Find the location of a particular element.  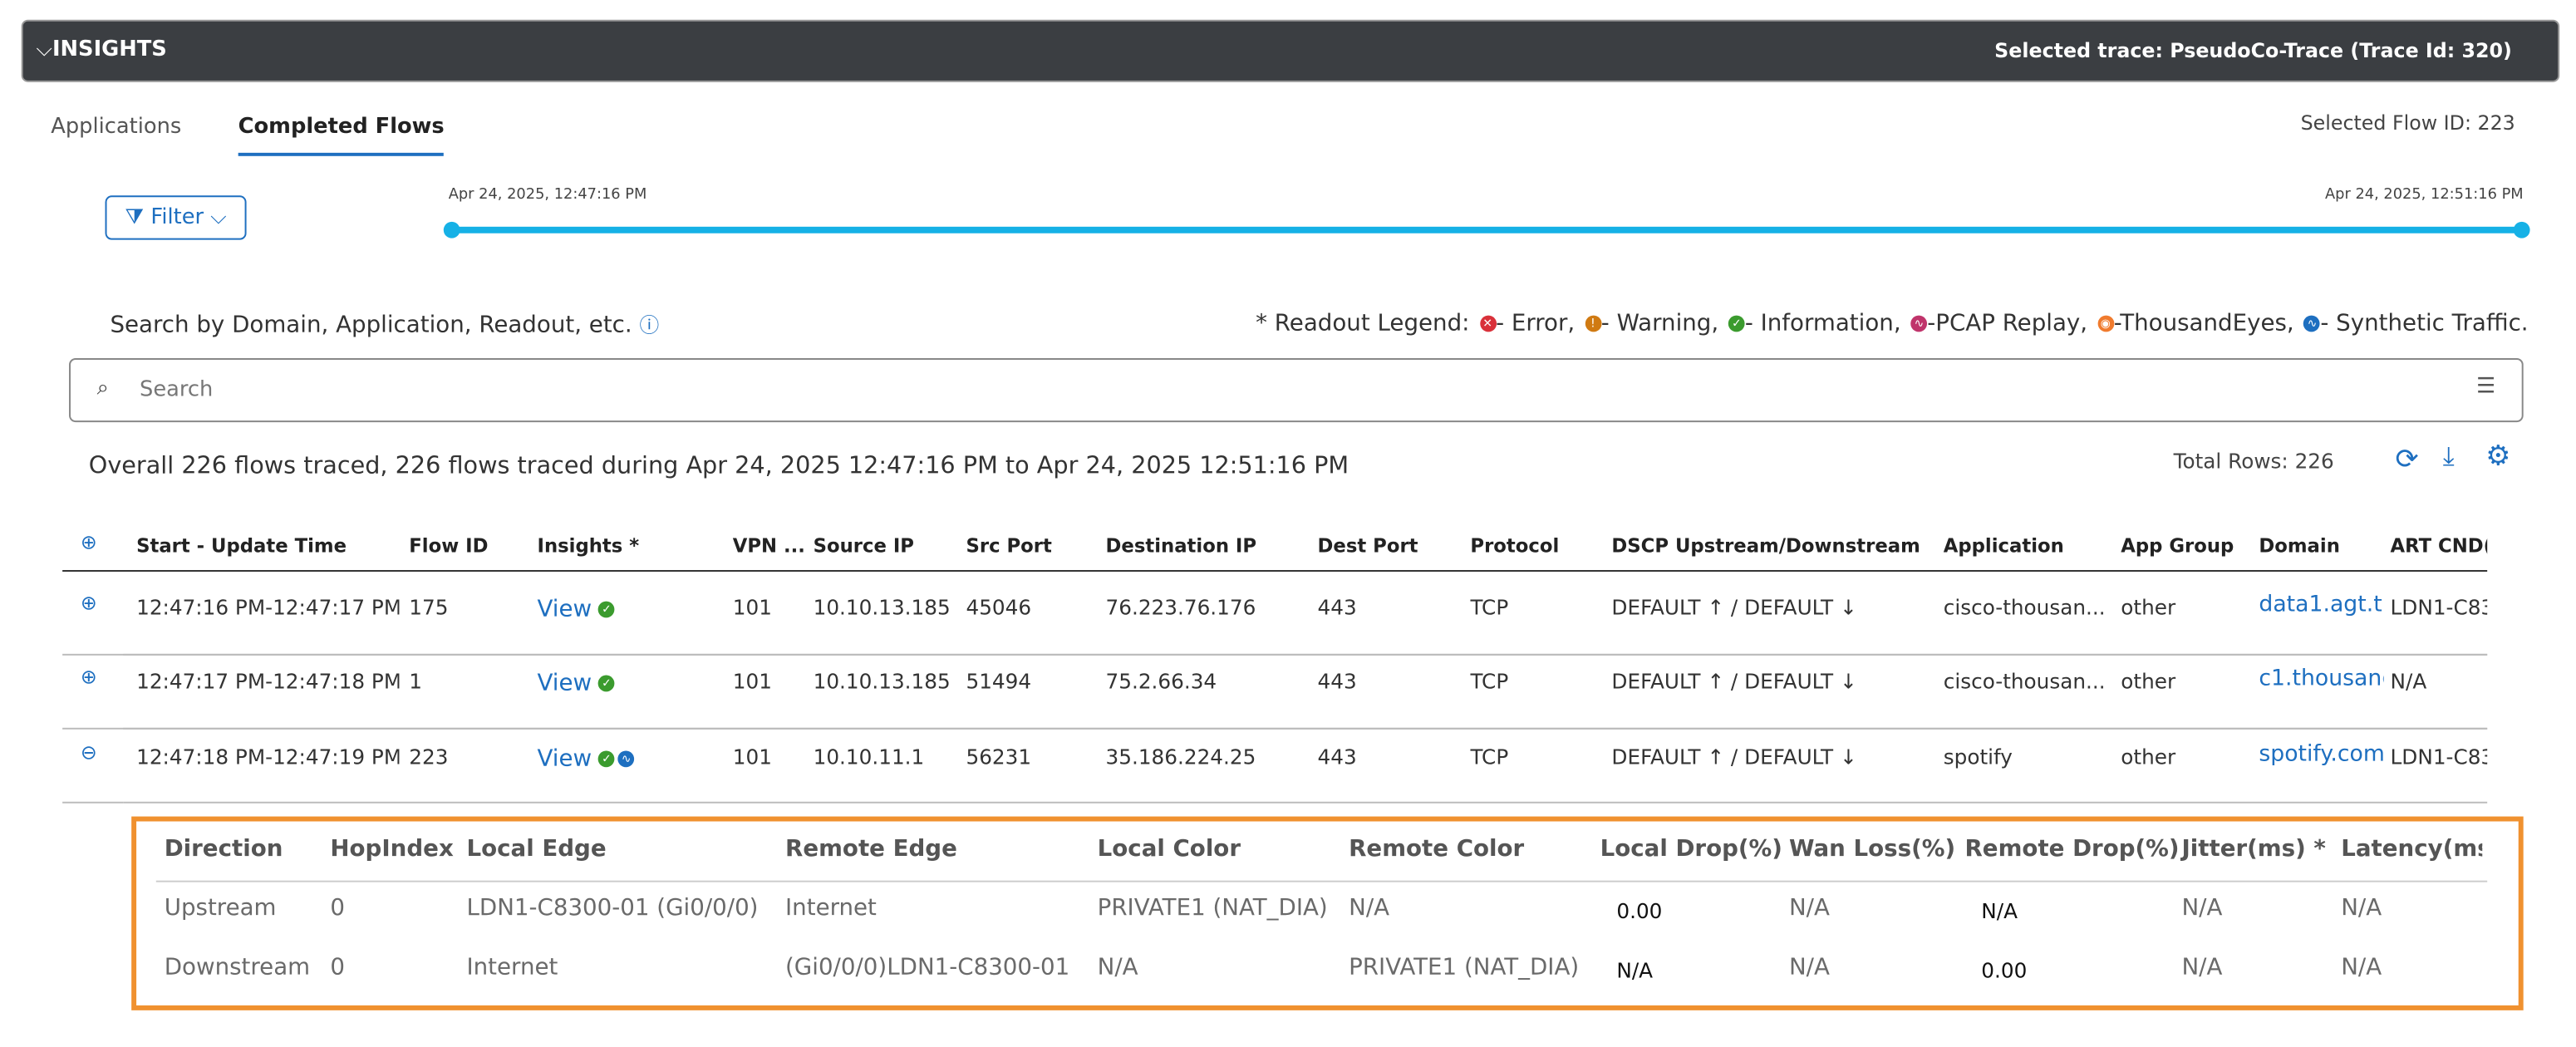

legend-item: - Error, is located at coordinates (1536, 323).